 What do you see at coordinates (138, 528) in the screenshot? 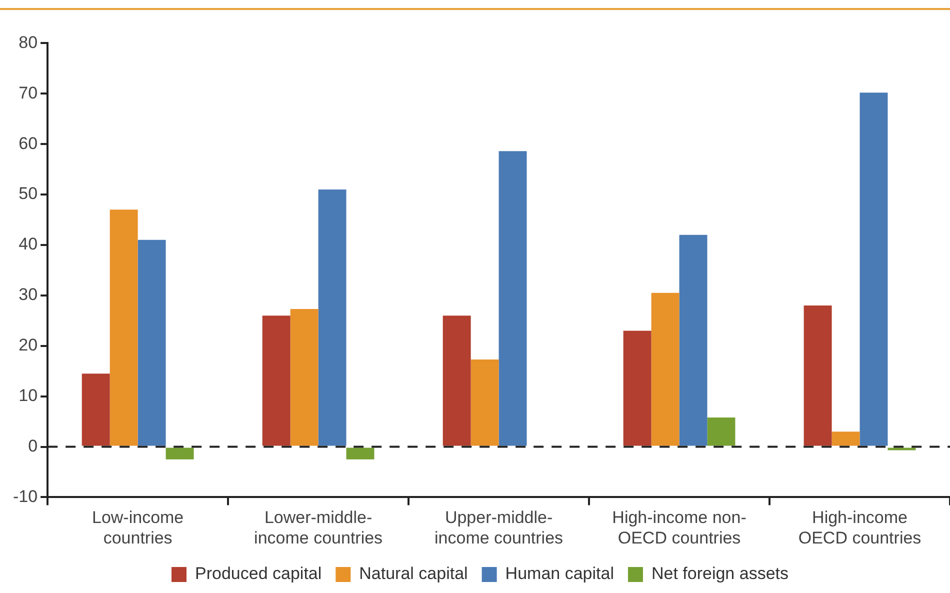
I see `x-tick-label: Low-income countries` at bounding box center [138, 528].